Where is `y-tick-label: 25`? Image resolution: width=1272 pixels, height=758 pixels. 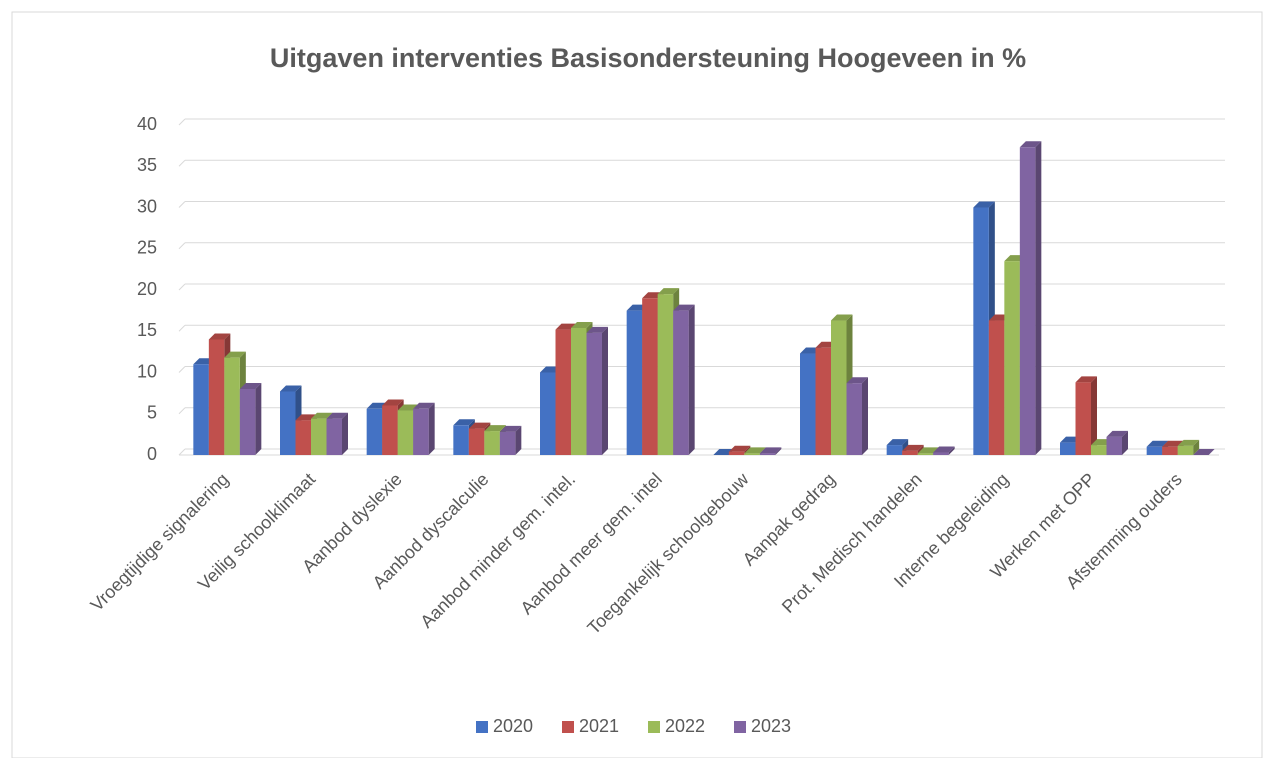 y-tick-label: 25 is located at coordinates (147, 248).